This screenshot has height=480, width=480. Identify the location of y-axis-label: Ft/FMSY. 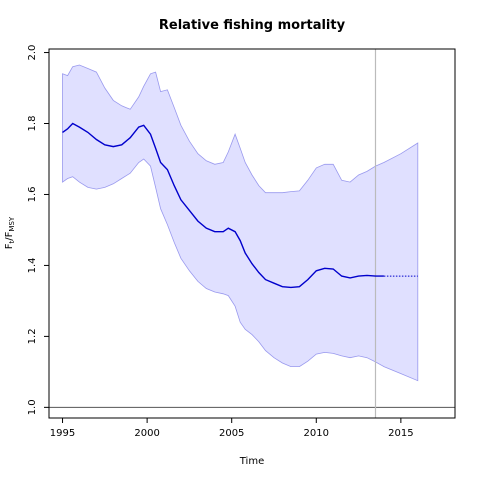
(10, 232).